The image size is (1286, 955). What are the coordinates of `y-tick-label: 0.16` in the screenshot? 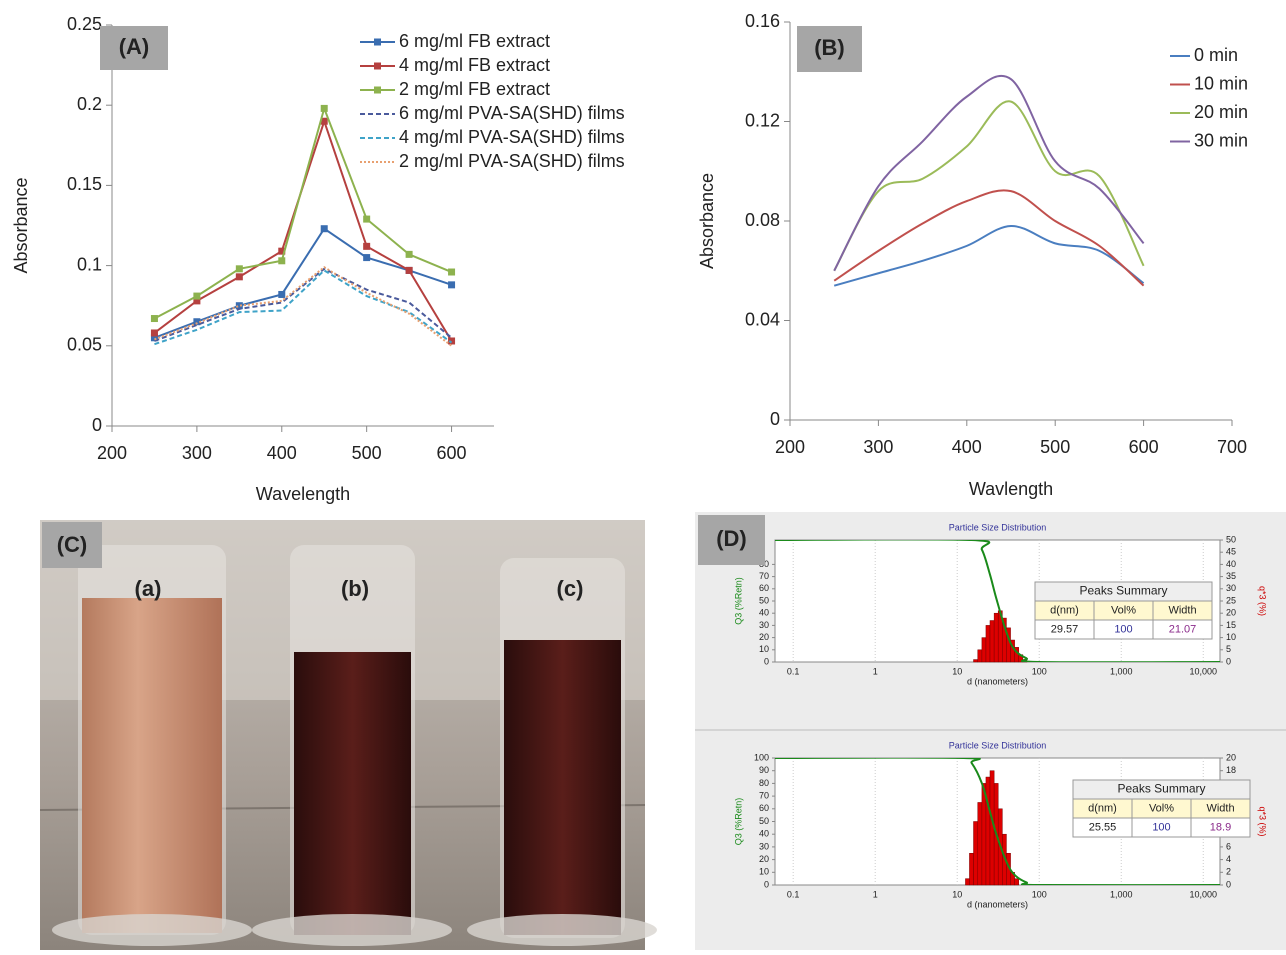 It's located at (762, 21).